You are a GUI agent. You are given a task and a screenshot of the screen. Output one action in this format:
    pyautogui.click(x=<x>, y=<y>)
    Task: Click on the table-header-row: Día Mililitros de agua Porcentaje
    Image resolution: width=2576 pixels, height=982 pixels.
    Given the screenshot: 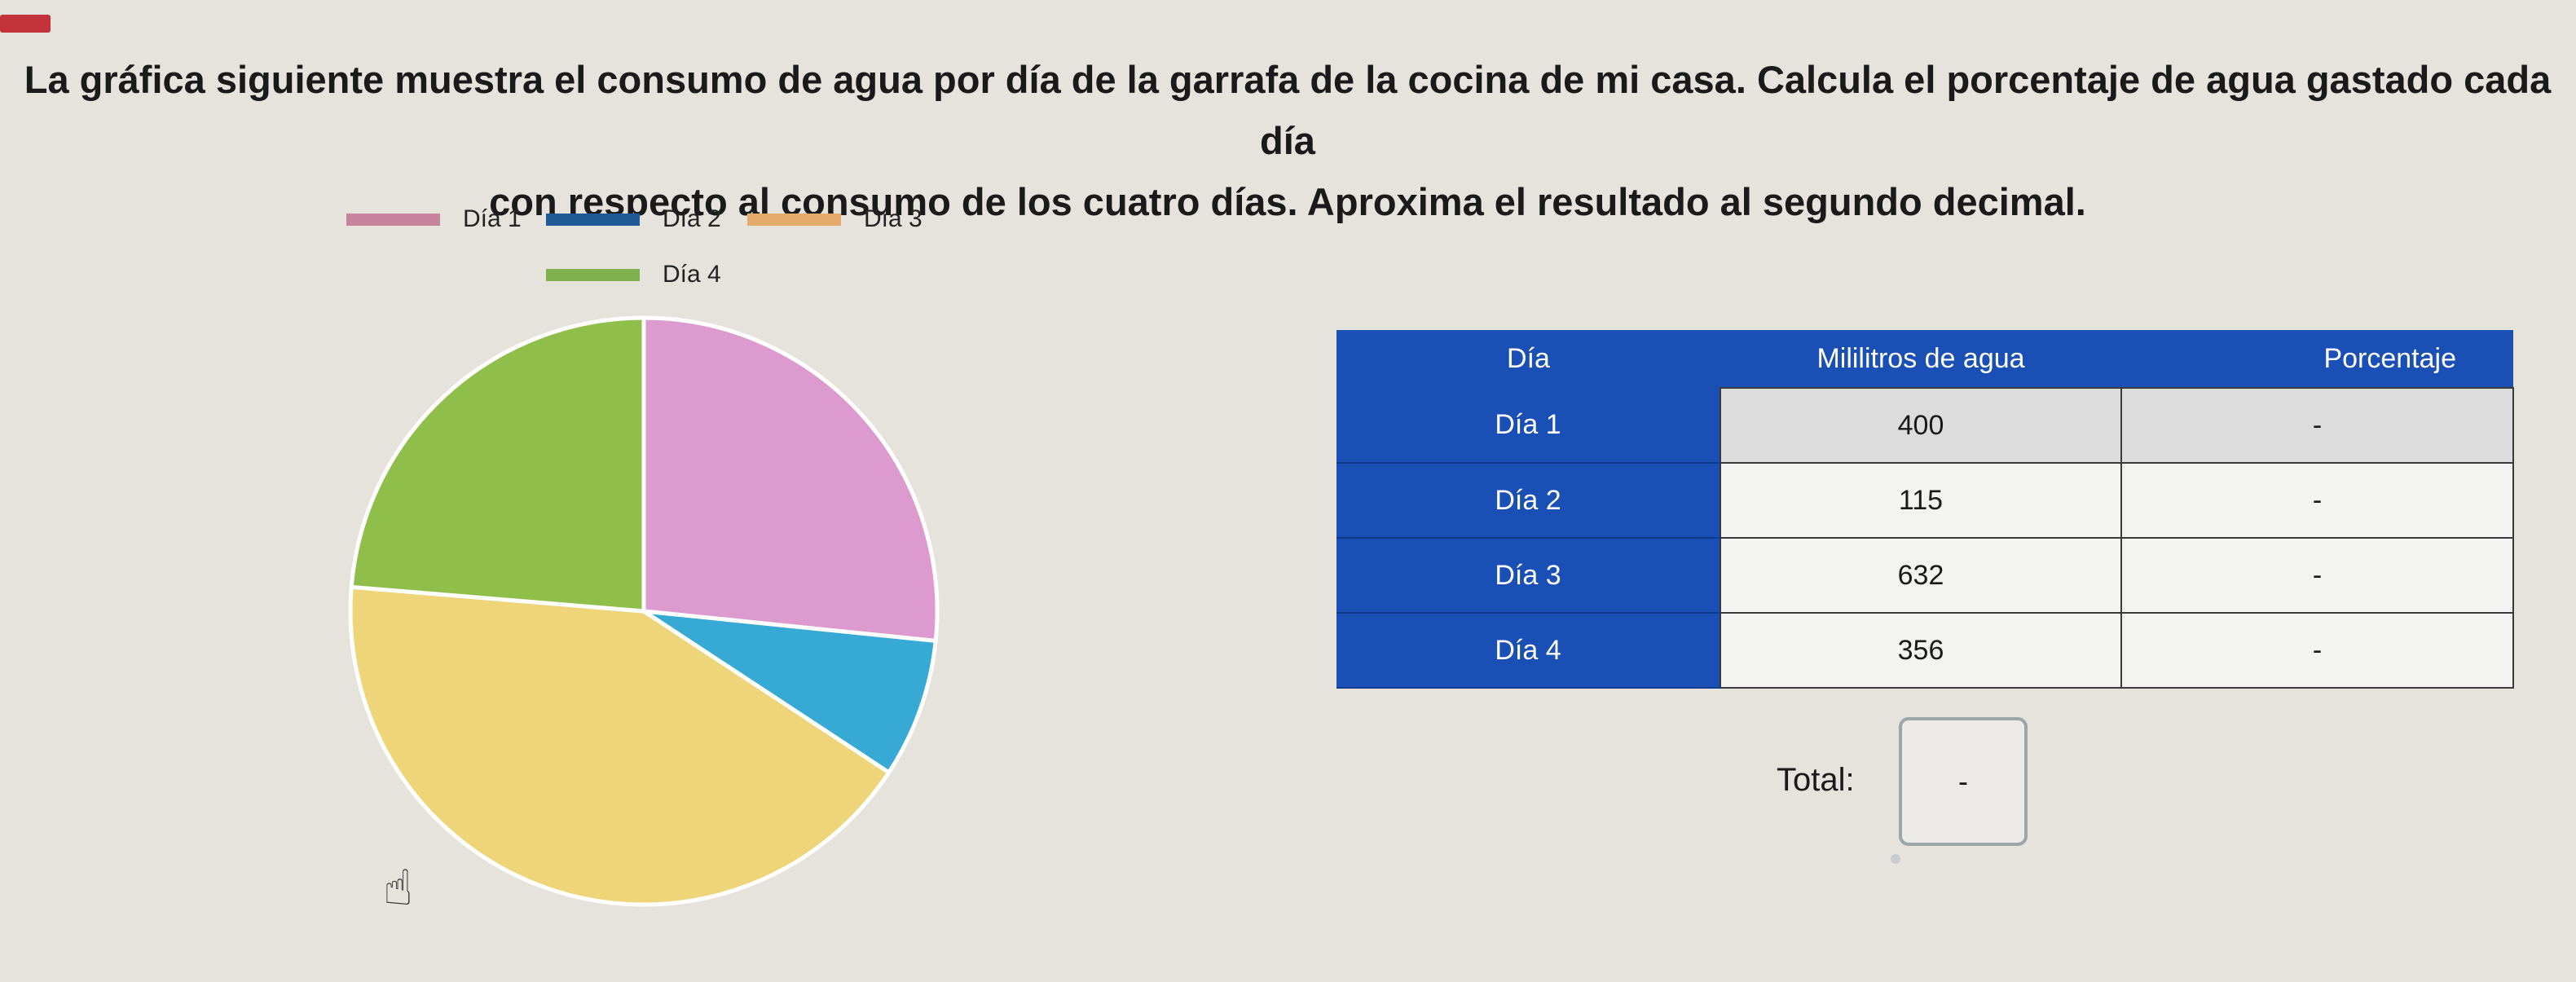 What is the action you would take?
    pyautogui.click(x=1924, y=359)
    